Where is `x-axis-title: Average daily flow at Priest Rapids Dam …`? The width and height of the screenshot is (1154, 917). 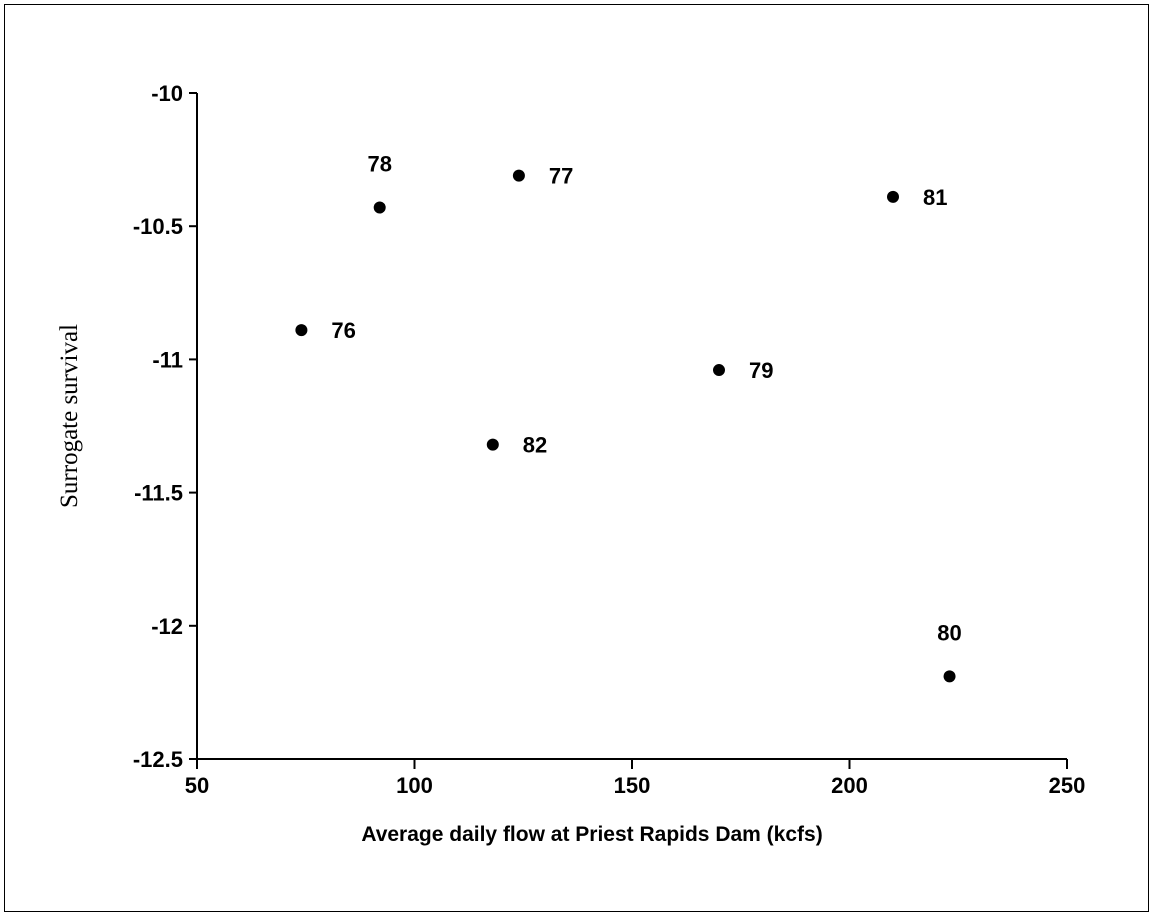 x-axis-title: Average daily flow at Priest Rapids Dam … is located at coordinates (591, 834).